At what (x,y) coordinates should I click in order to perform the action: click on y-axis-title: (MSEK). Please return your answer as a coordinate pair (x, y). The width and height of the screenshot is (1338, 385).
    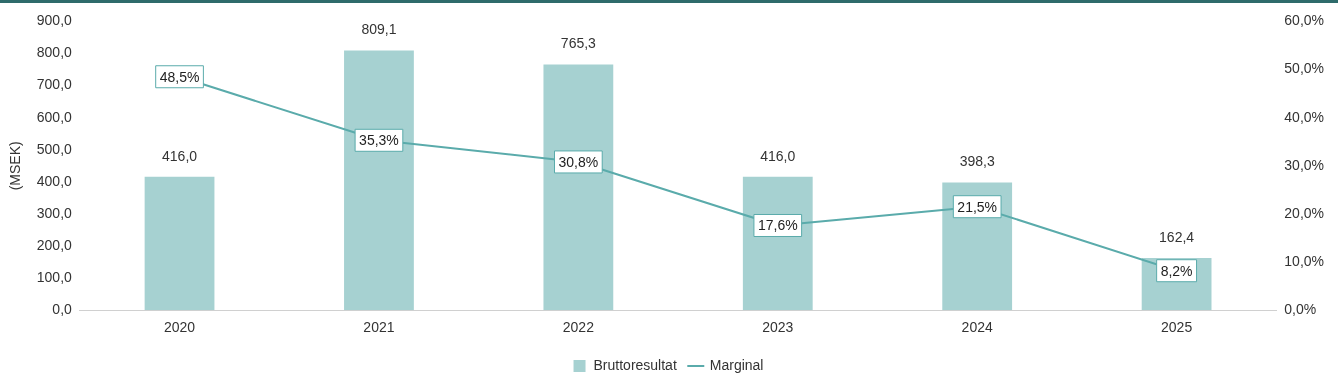
    Looking at the image, I should click on (15, 166).